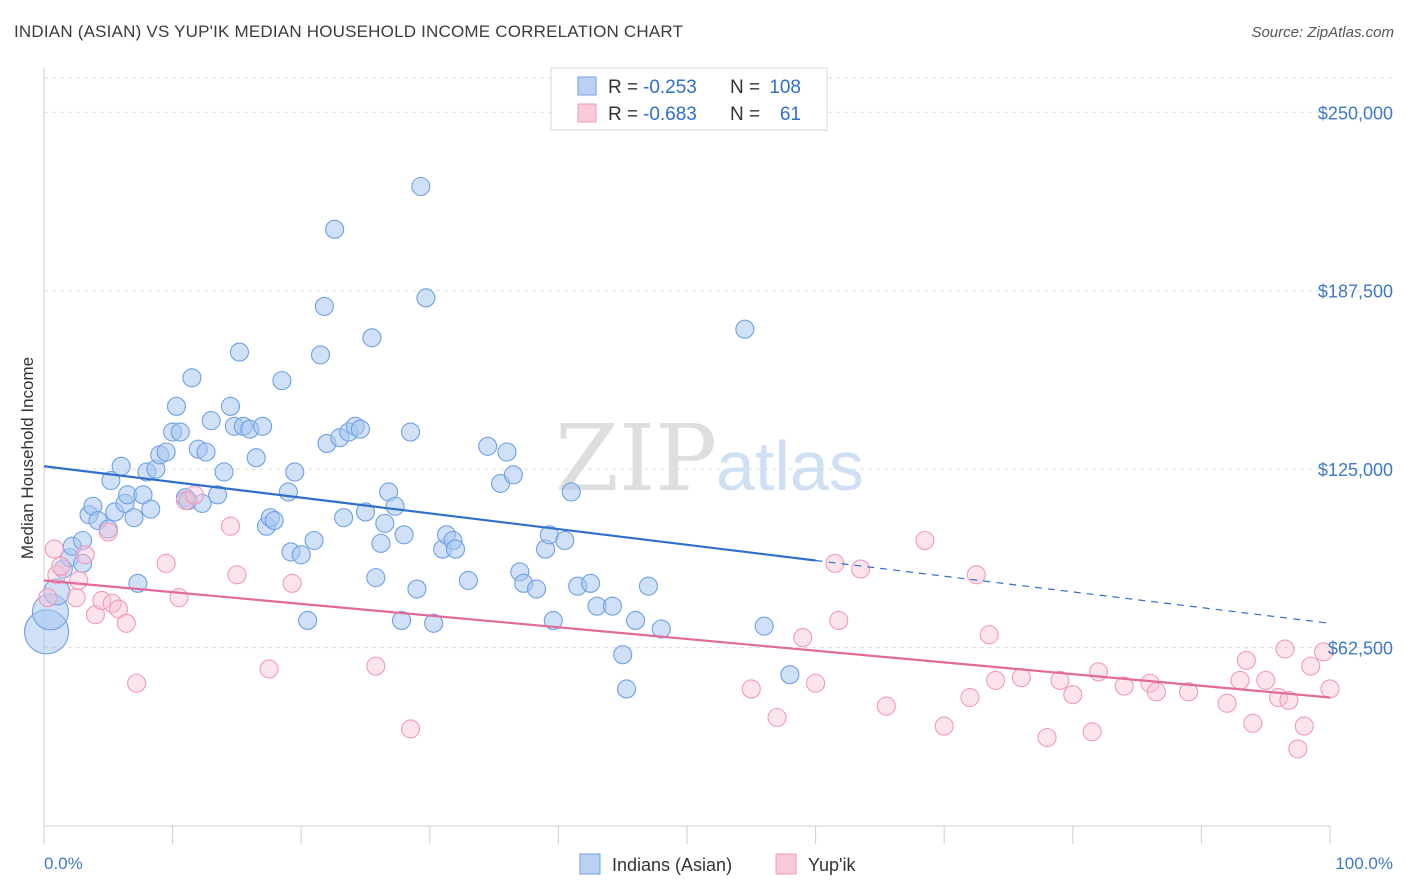  Describe the element at coordinates (790, 114) in the screenshot. I see `legend-n-value-2: 61` at that location.